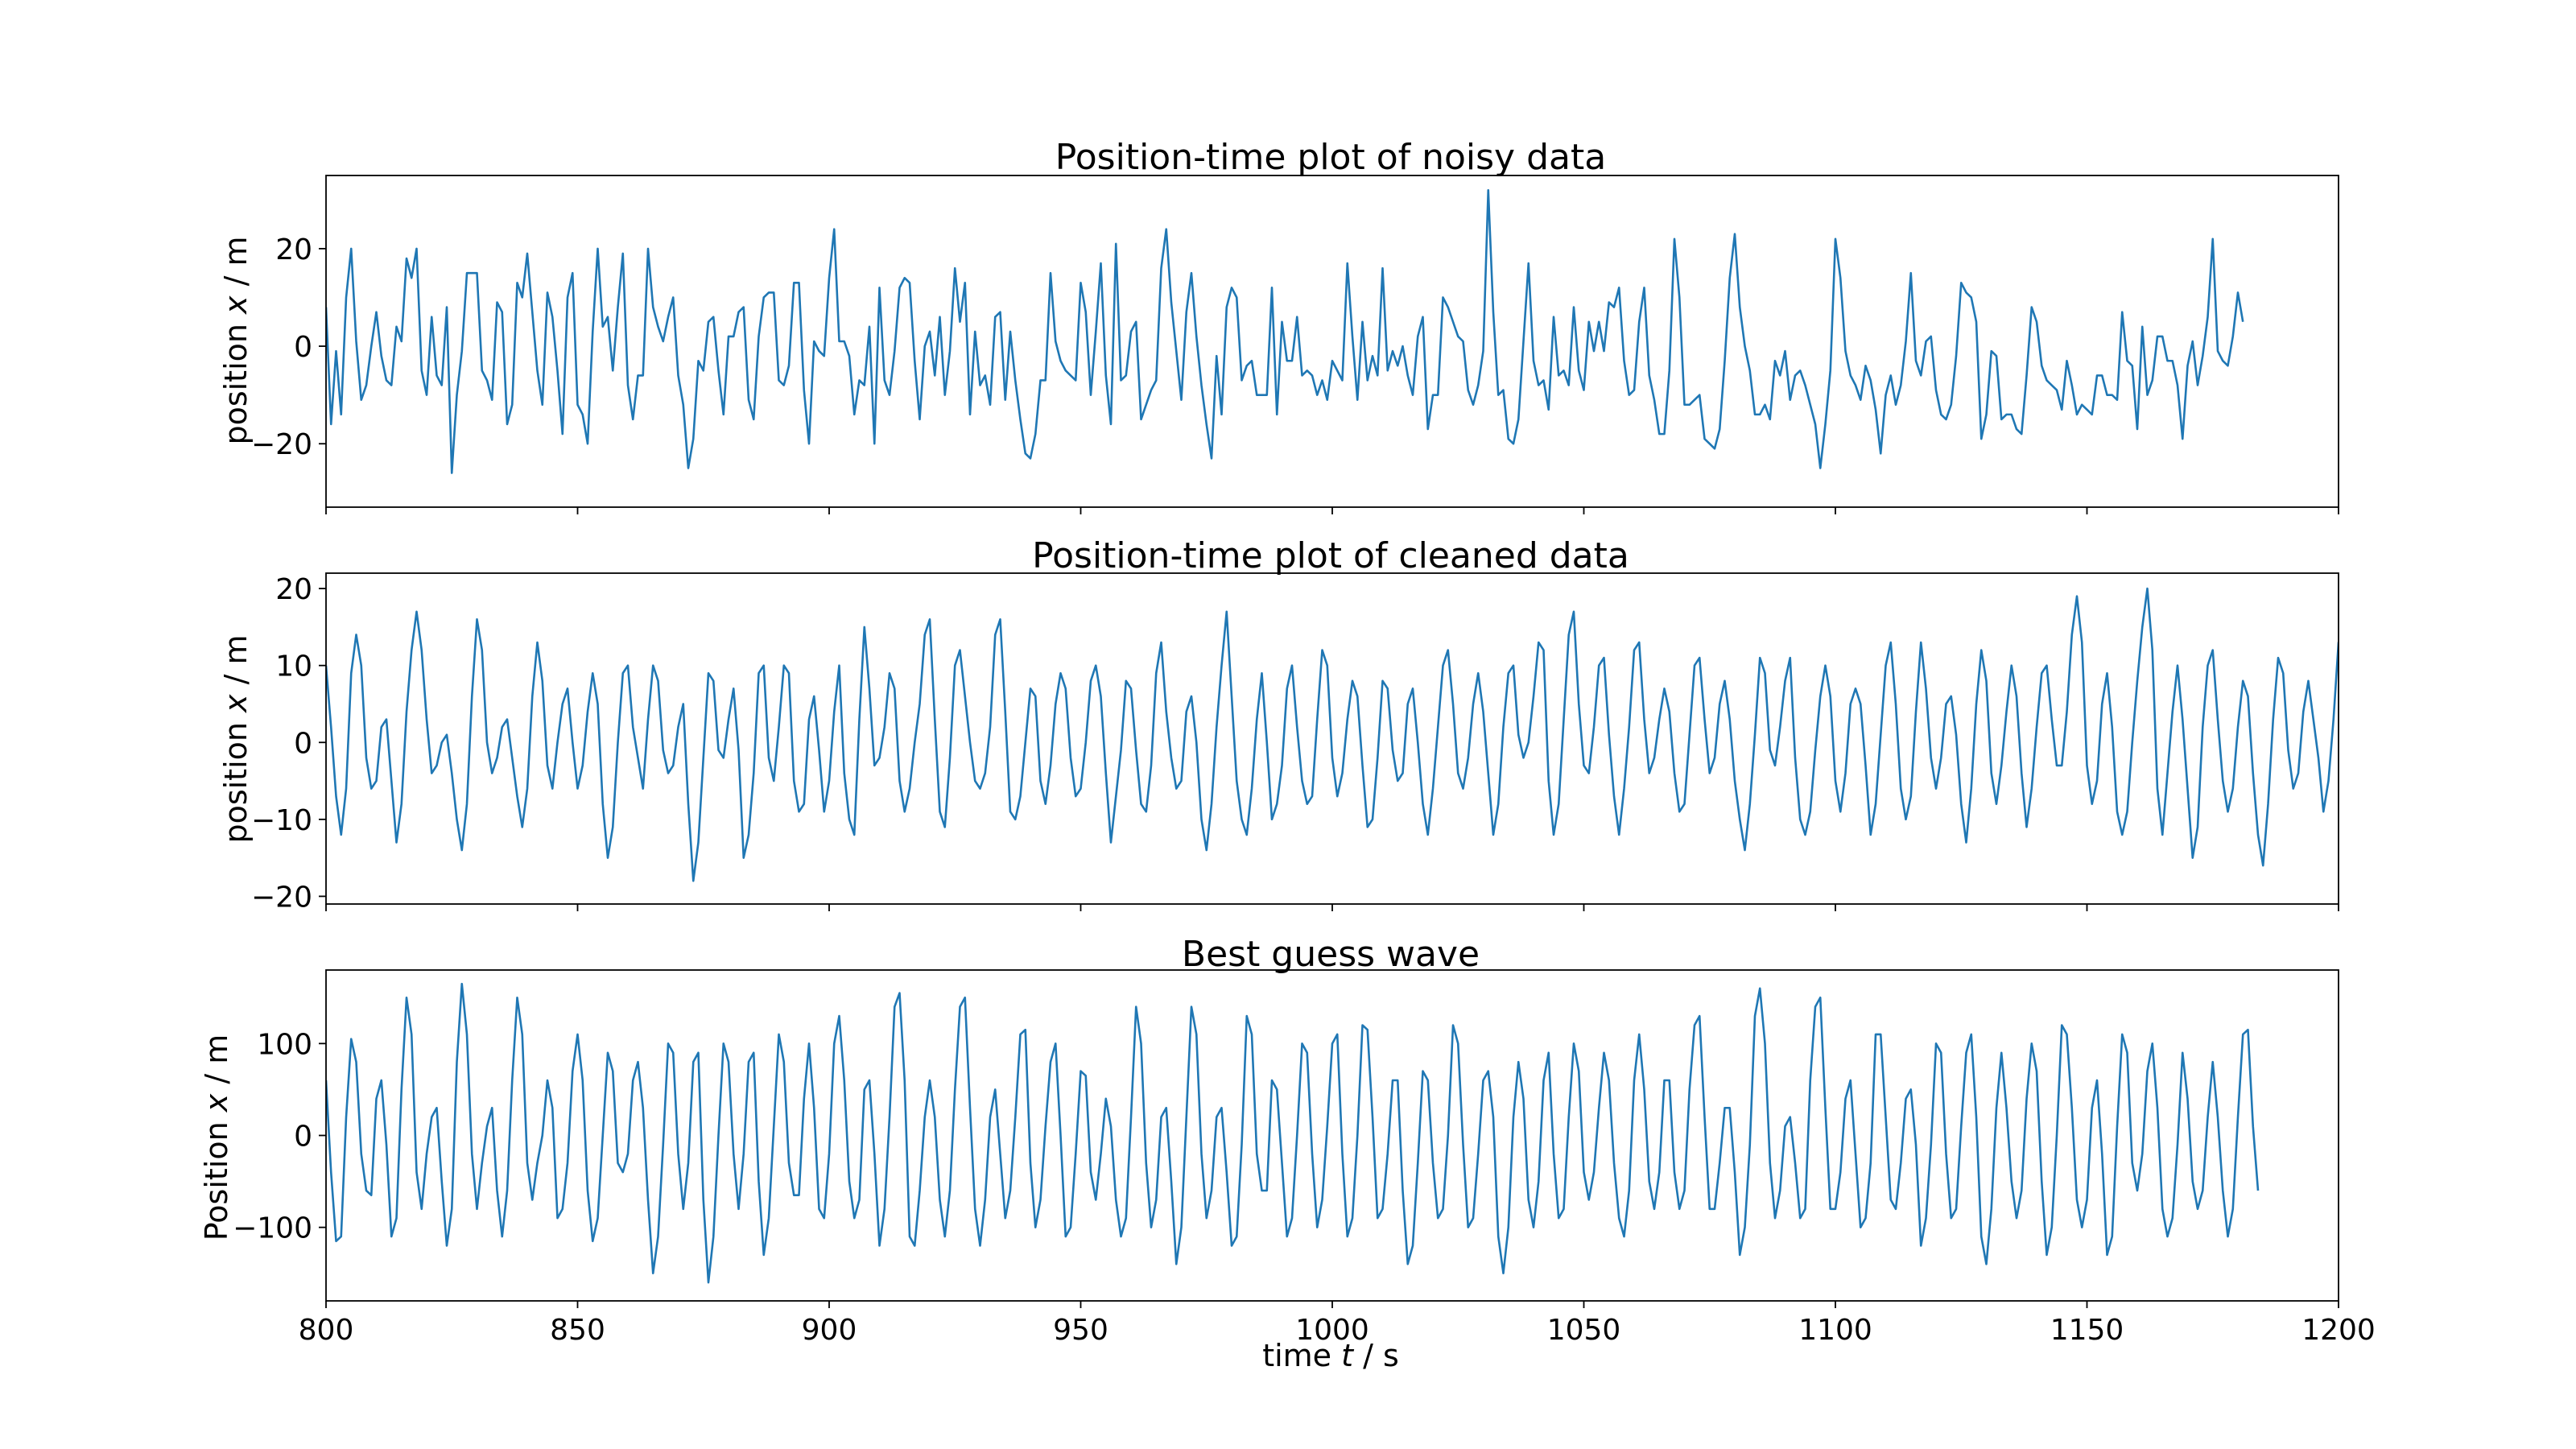 The width and height of the screenshot is (2576, 1449). I want to click on x-tick-label: 950, so click(1080, 1330).